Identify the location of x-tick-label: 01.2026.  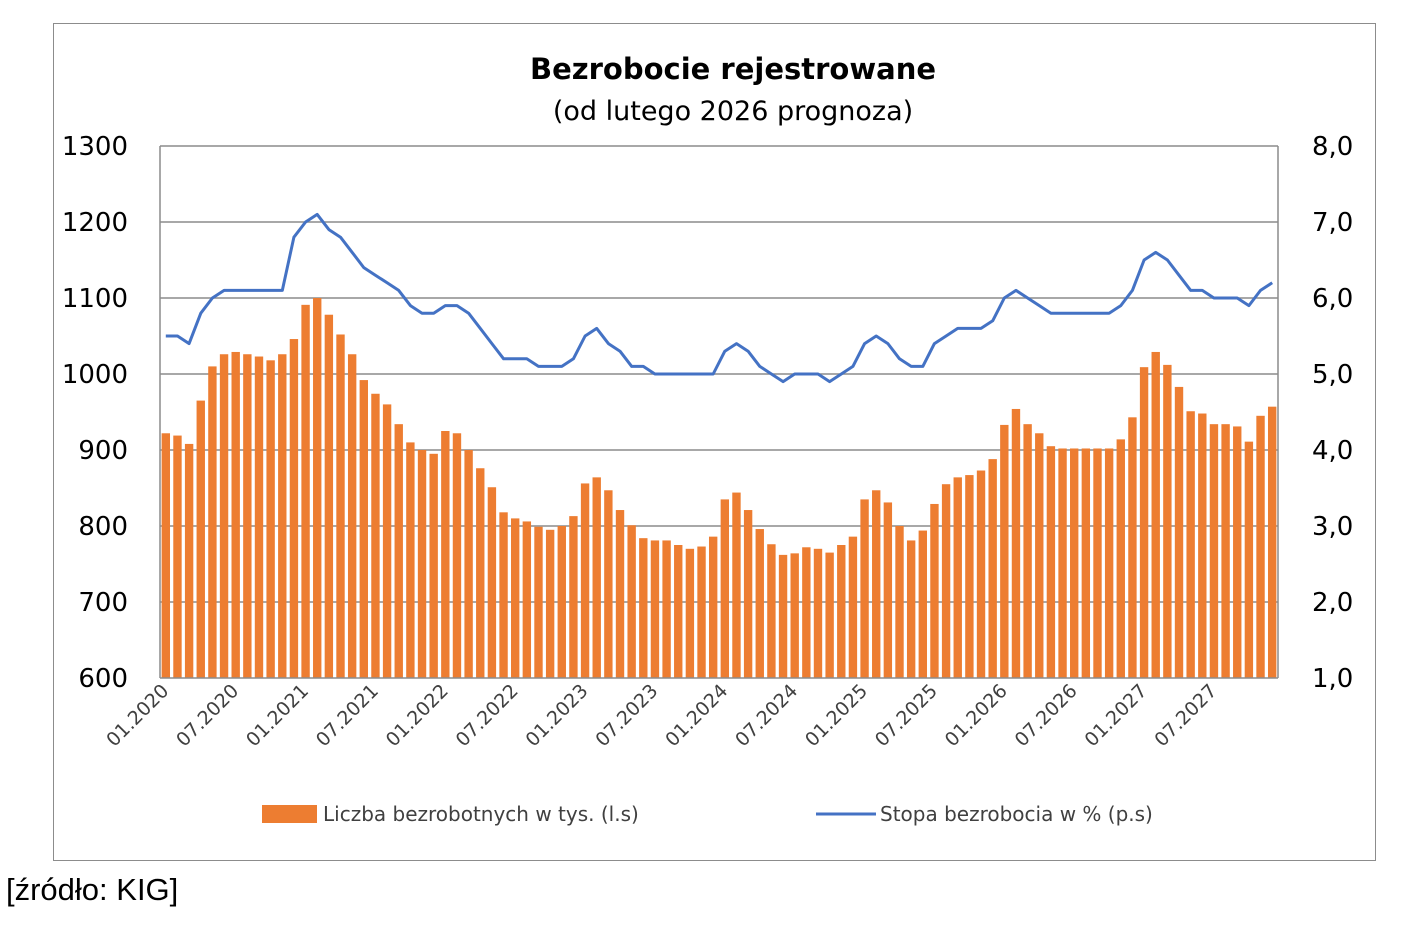
(976, 715).